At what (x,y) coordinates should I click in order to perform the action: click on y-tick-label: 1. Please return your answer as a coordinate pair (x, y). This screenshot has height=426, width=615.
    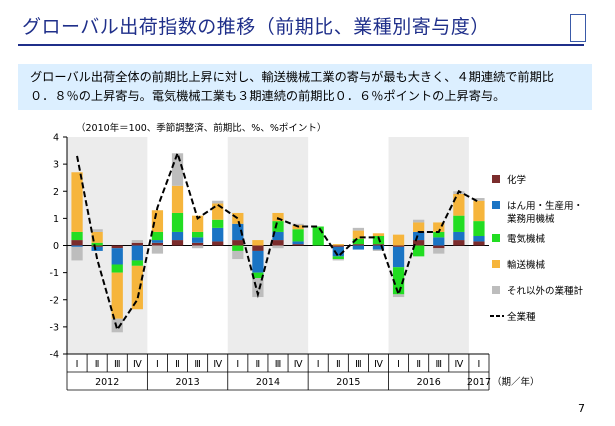
    Looking at the image, I should click on (56, 219).